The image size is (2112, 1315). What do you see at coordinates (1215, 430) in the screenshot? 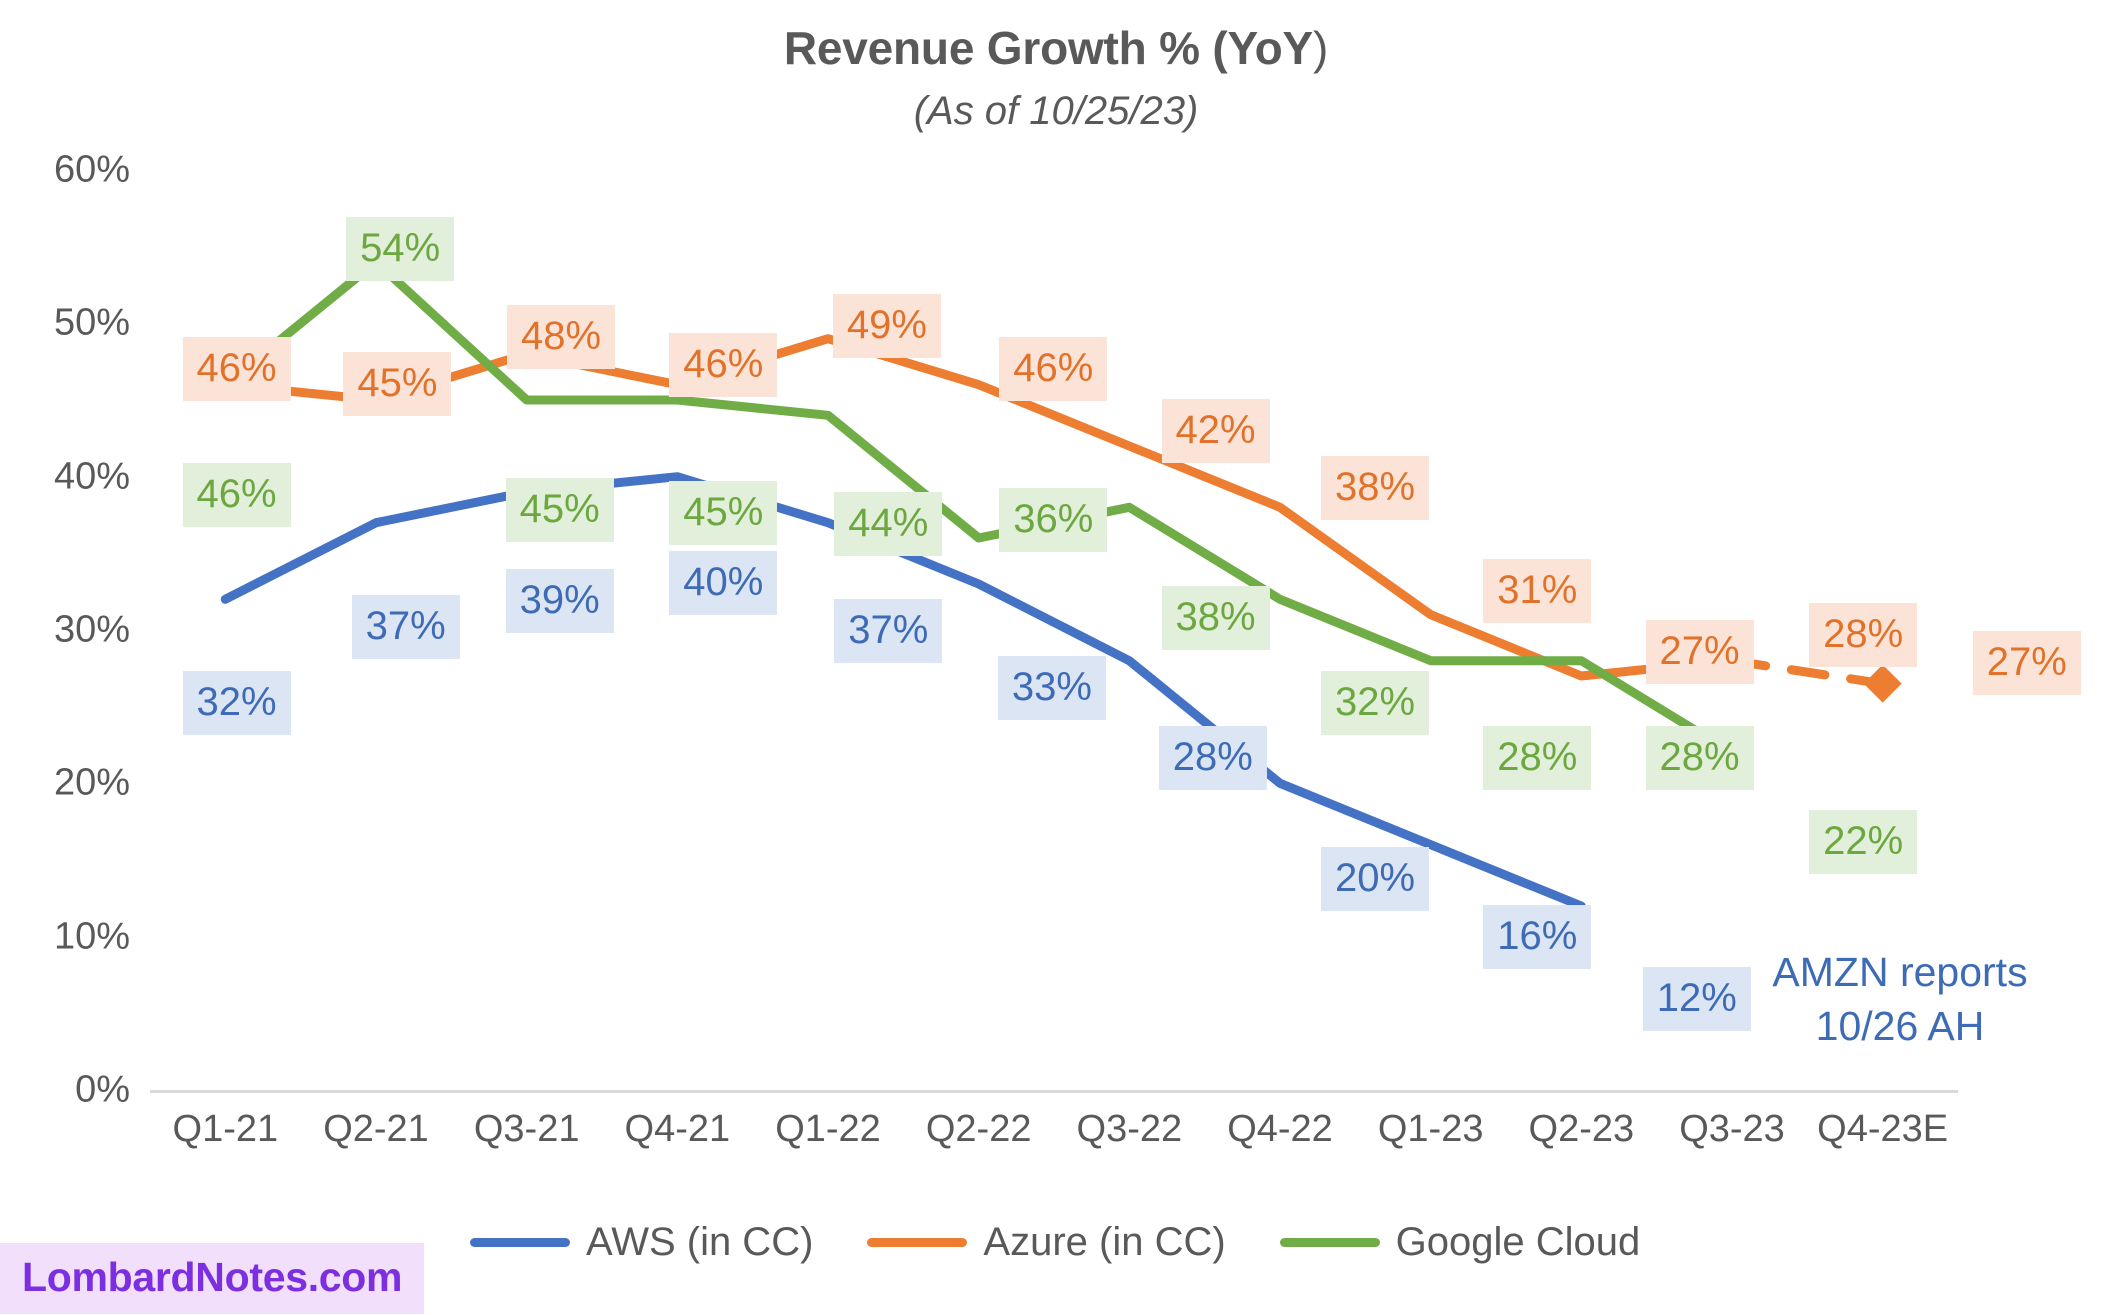
I see `data-label-azure: 42%` at bounding box center [1215, 430].